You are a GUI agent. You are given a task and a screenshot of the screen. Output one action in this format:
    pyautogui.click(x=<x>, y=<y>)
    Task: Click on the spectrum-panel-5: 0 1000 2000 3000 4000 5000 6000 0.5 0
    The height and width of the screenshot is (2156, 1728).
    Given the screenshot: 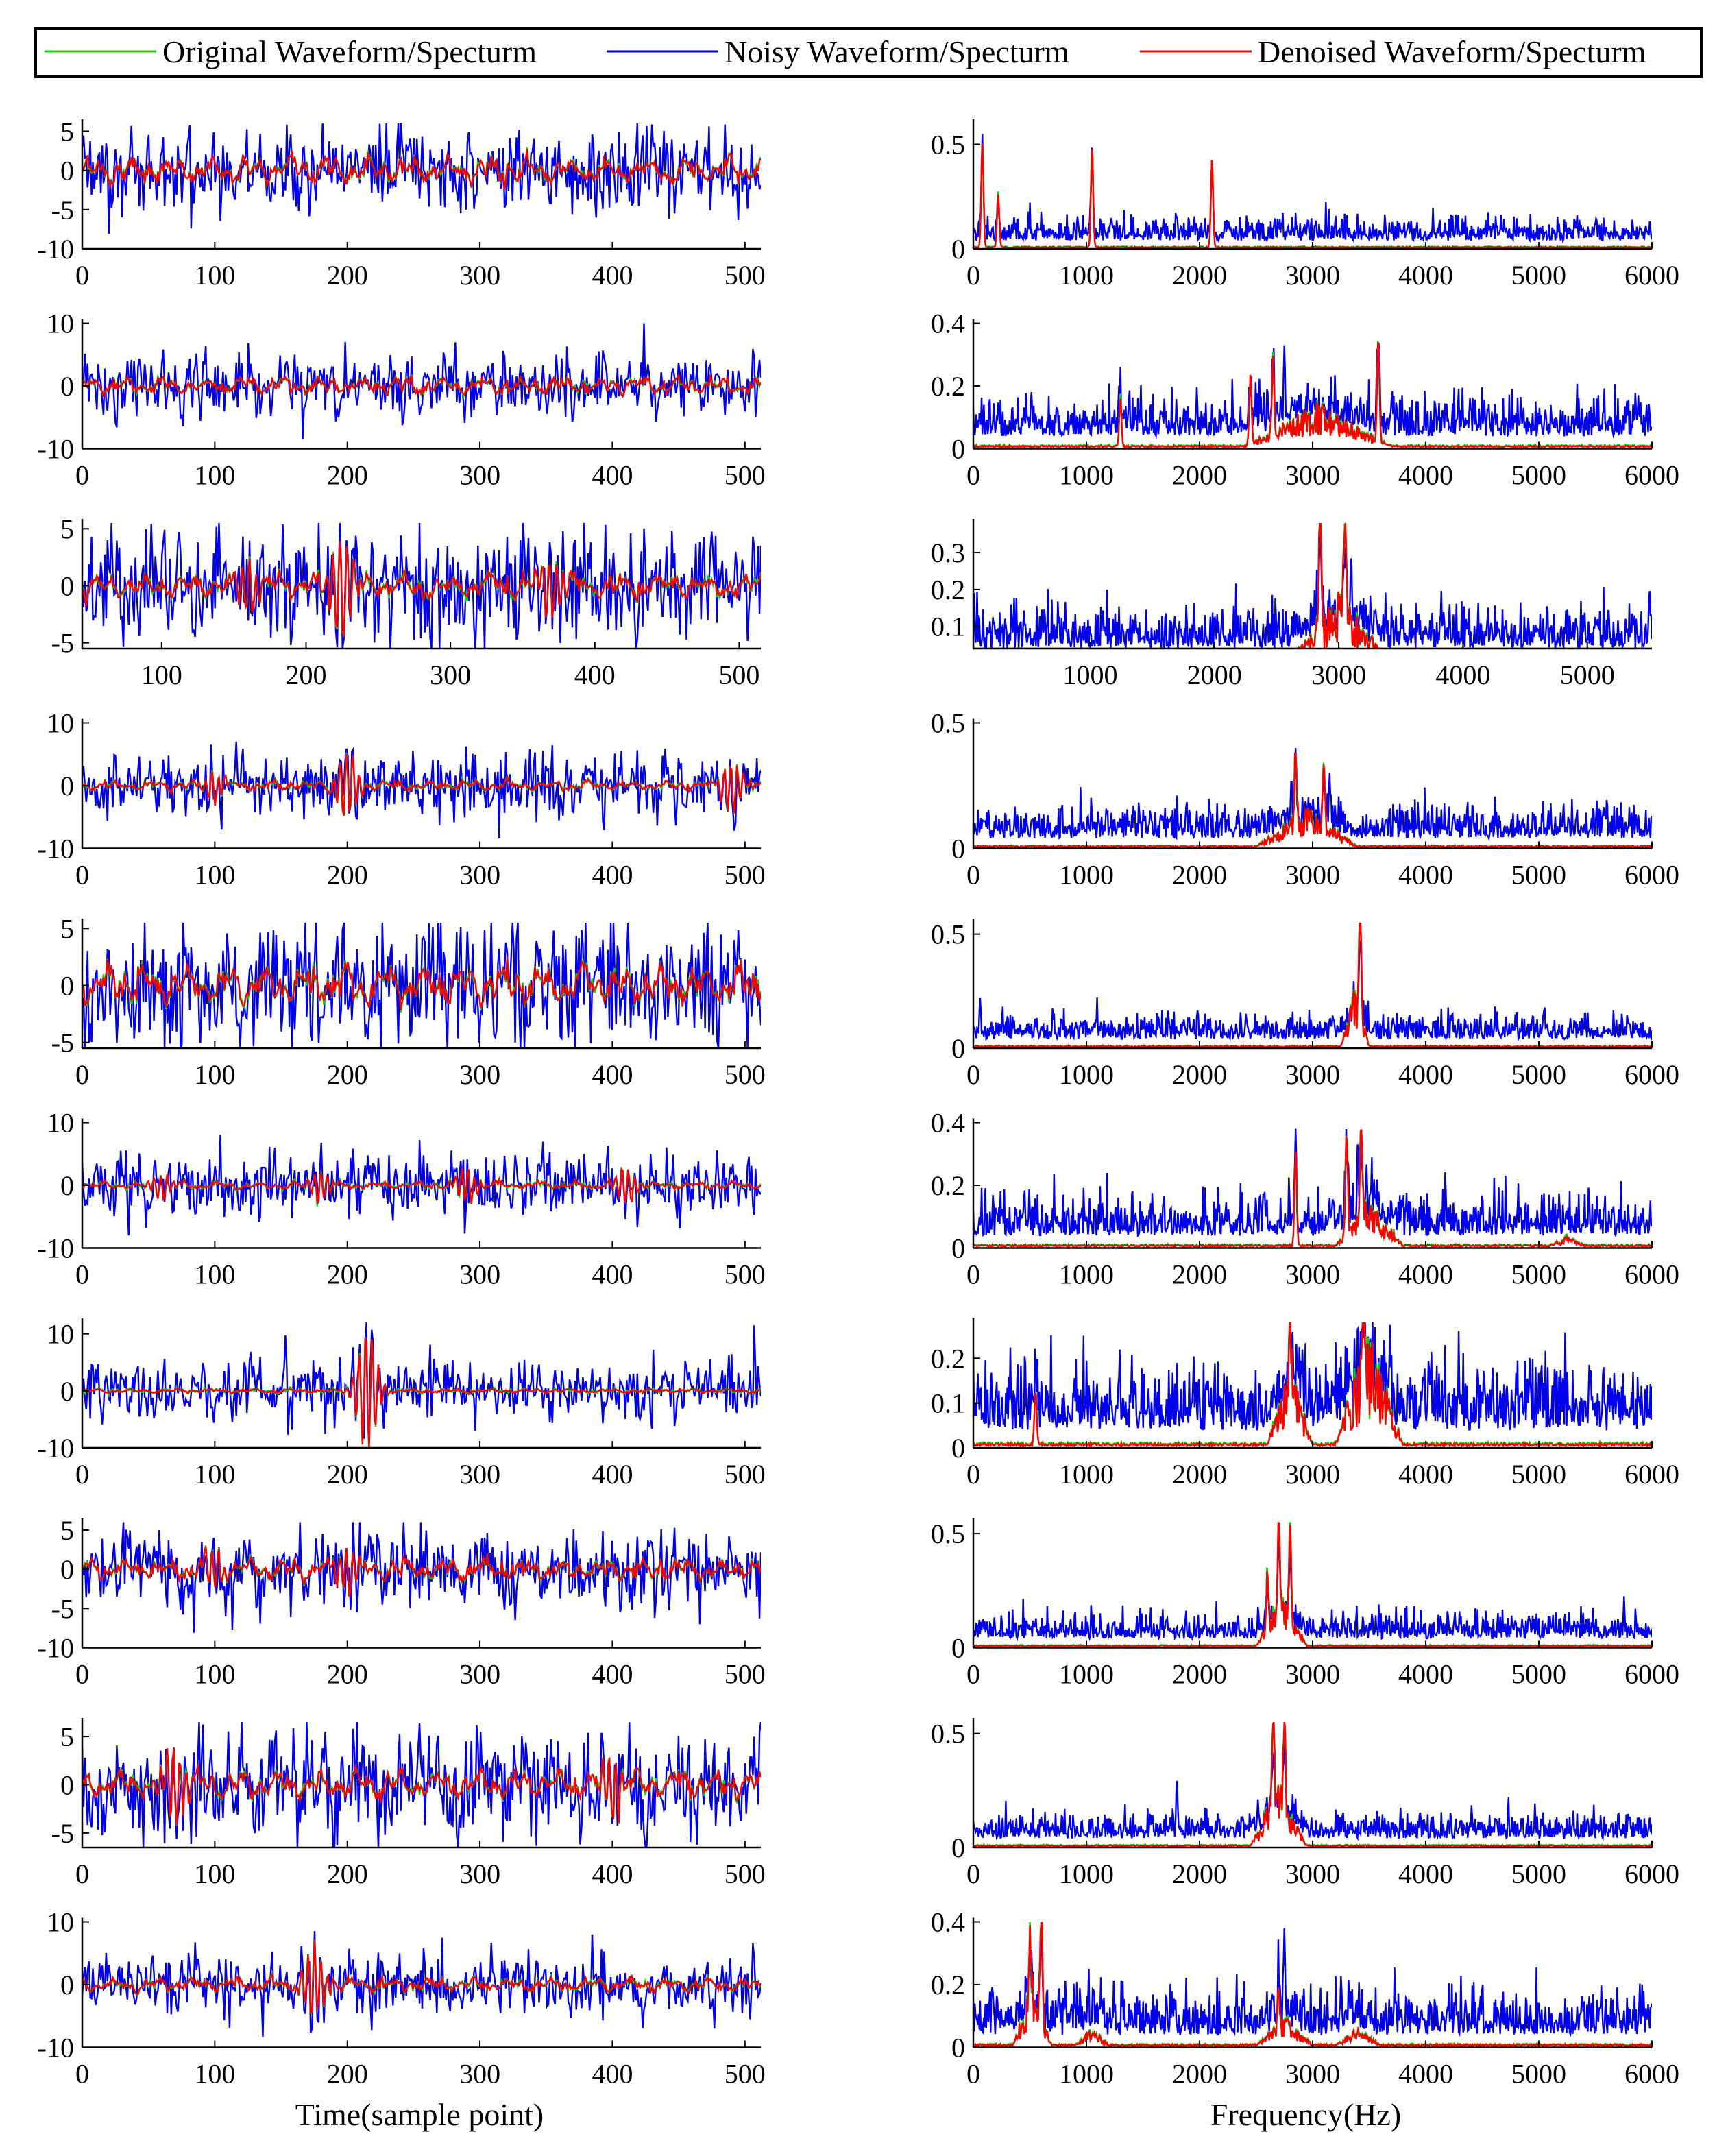 What is the action you would take?
    pyautogui.click(x=1305, y=1004)
    